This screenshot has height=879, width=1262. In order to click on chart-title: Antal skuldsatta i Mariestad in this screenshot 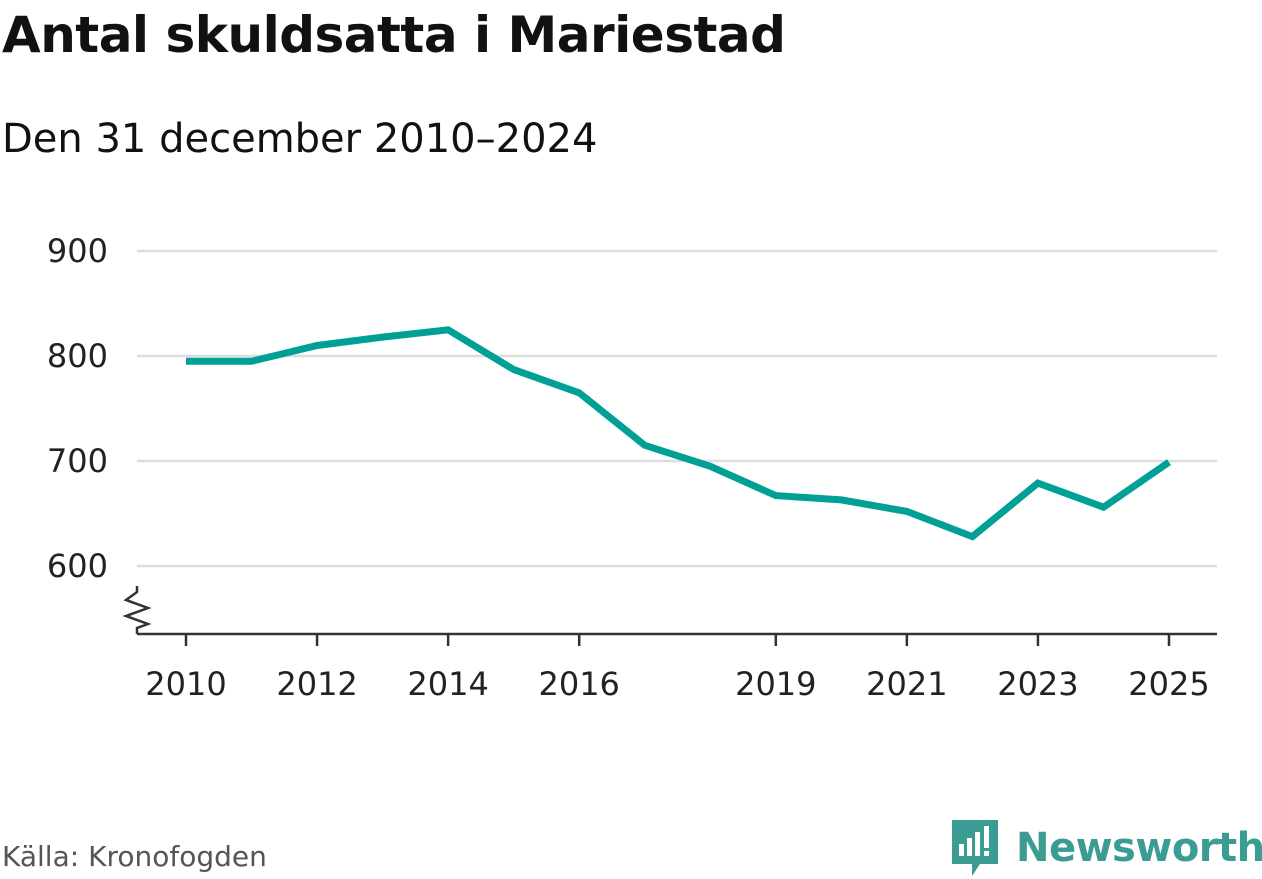, I will do `click(394, 35)`.